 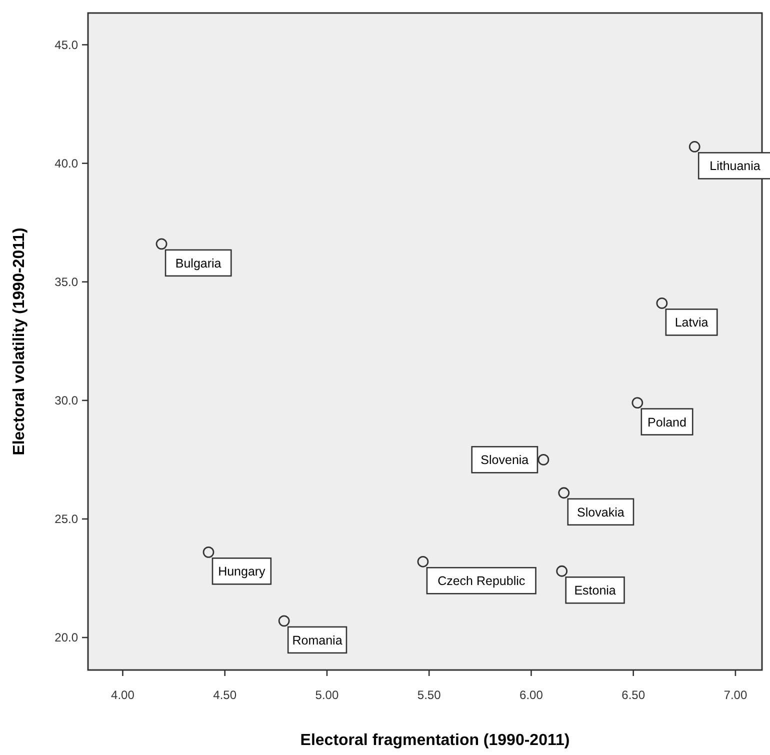 I want to click on annotation: Poland, so click(x=667, y=422).